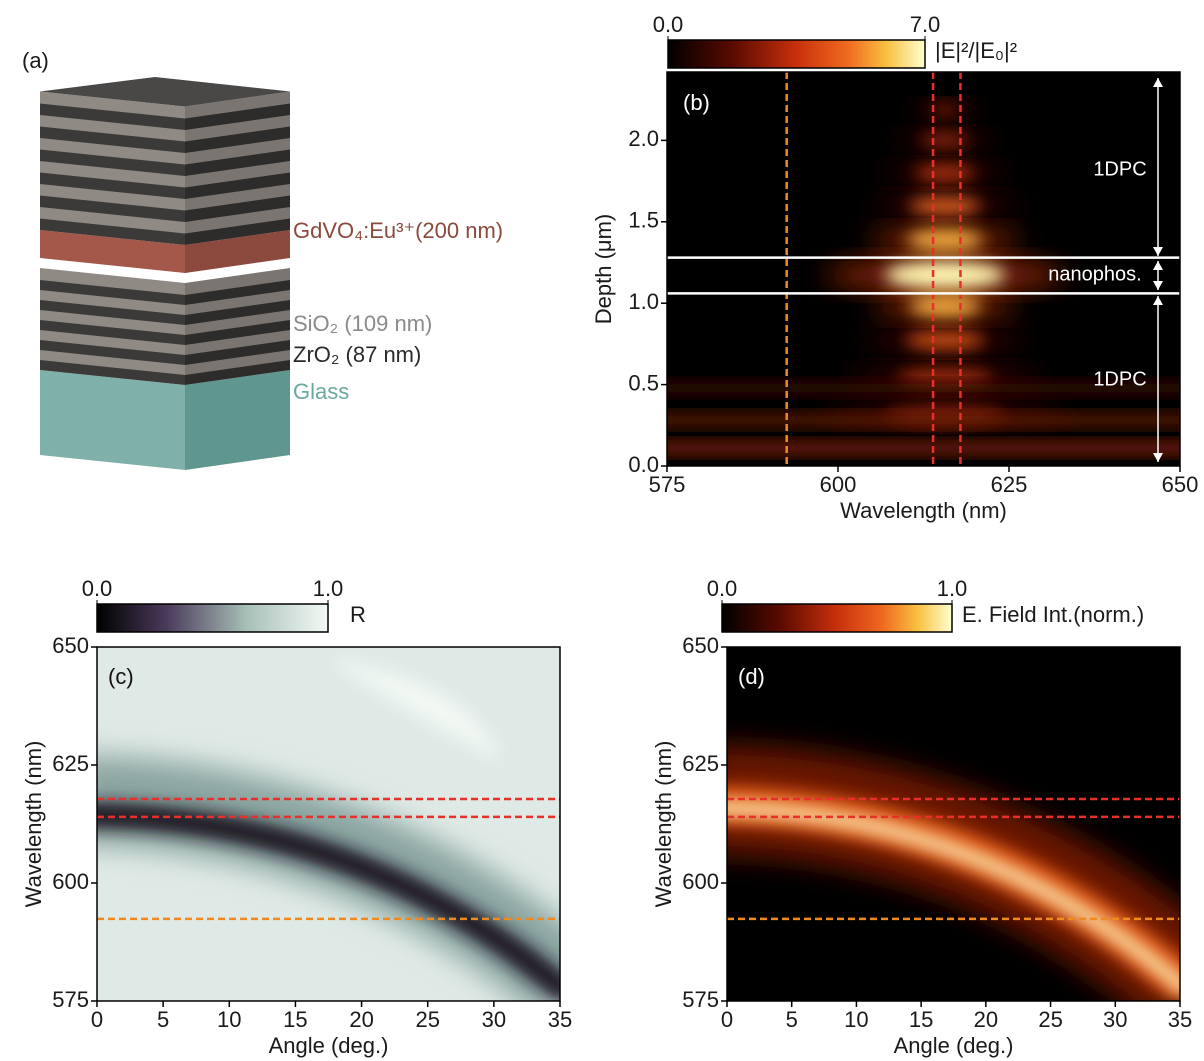 This screenshot has height=1061, width=1204. What do you see at coordinates (667, 484) in the screenshot?
I see `x-tick-label: 575` at bounding box center [667, 484].